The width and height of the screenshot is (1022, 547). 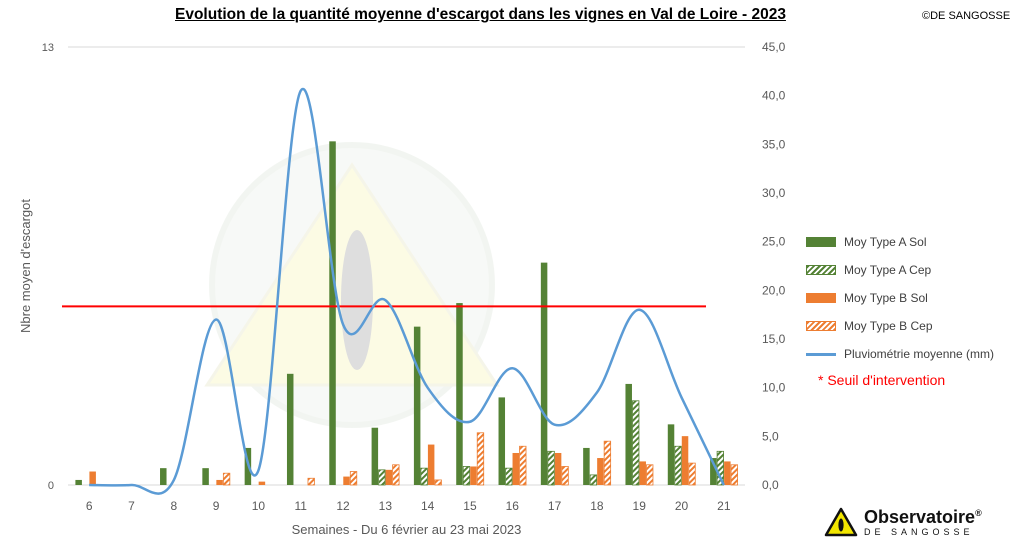 I want to click on legend-swatch-type-a-cep, so click(x=821, y=270).